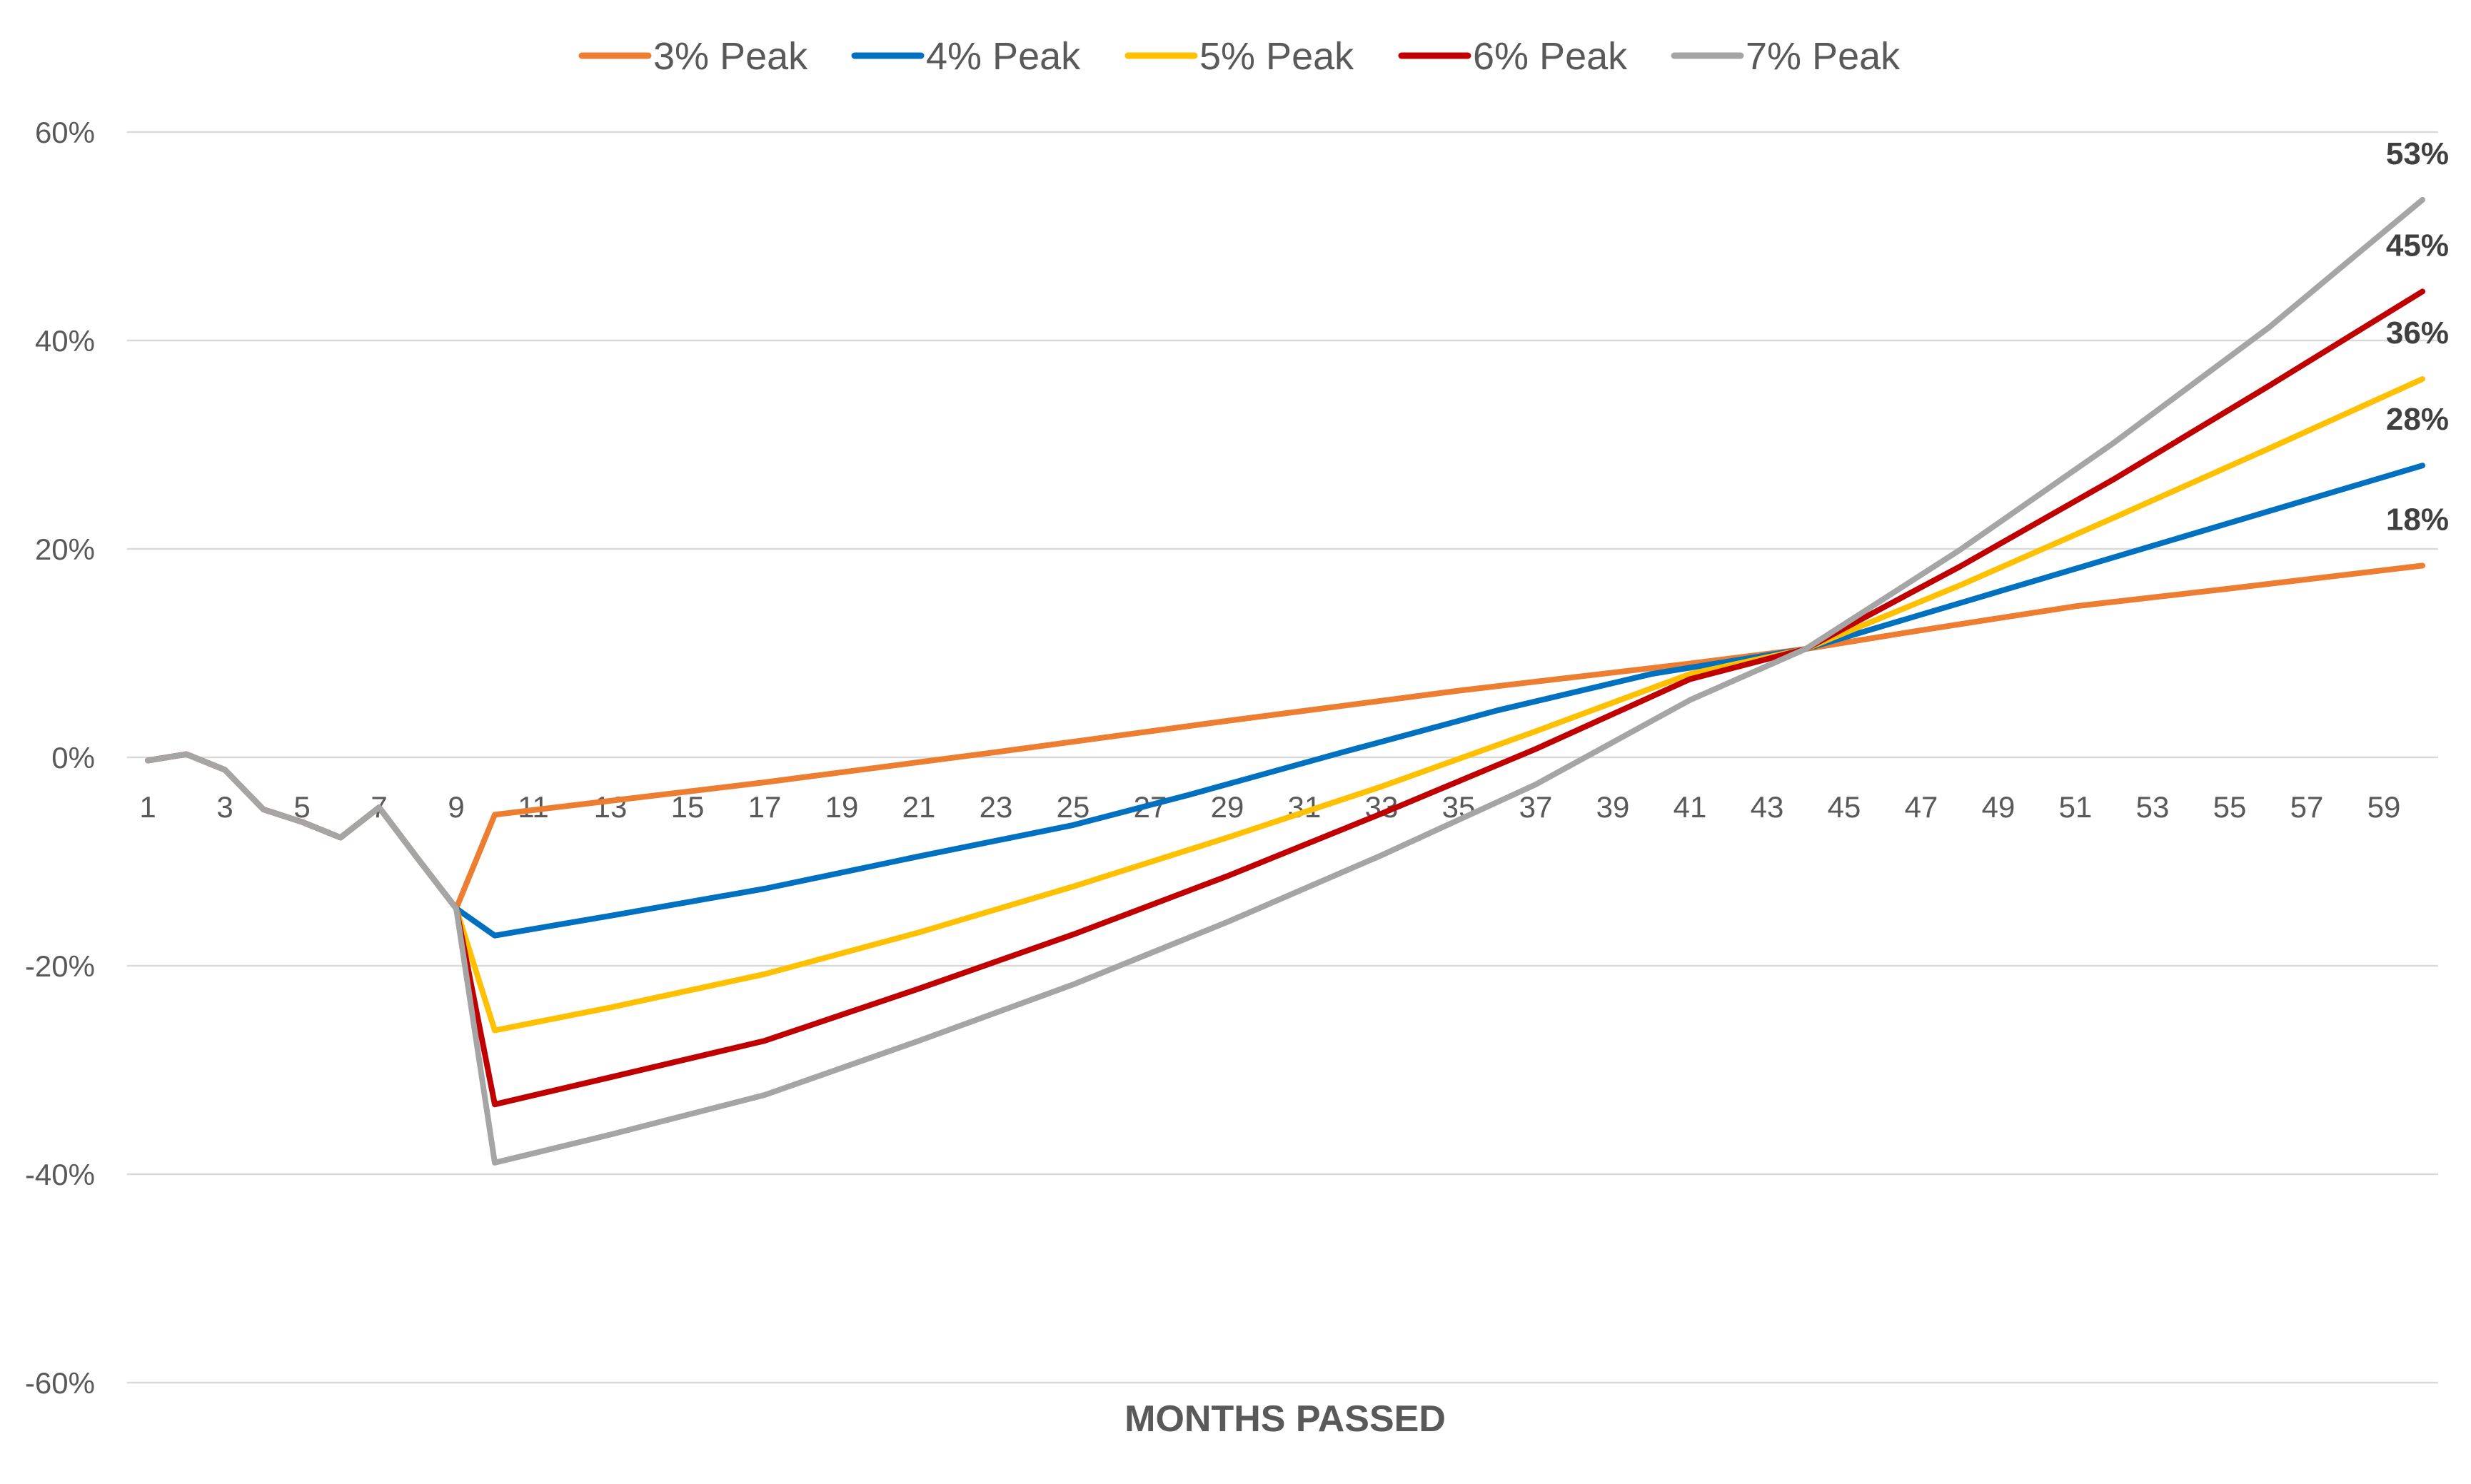 This screenshot has height=1484, width=2471. Describe the element at coordinates (456, 807) in the screenshot. I see `x-tick-label: 9` at that location.